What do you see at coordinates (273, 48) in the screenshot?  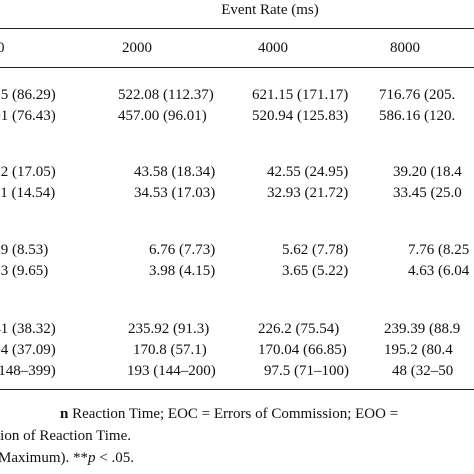 I see `column-header-4000: 4000` at bounding box center [273, 48].